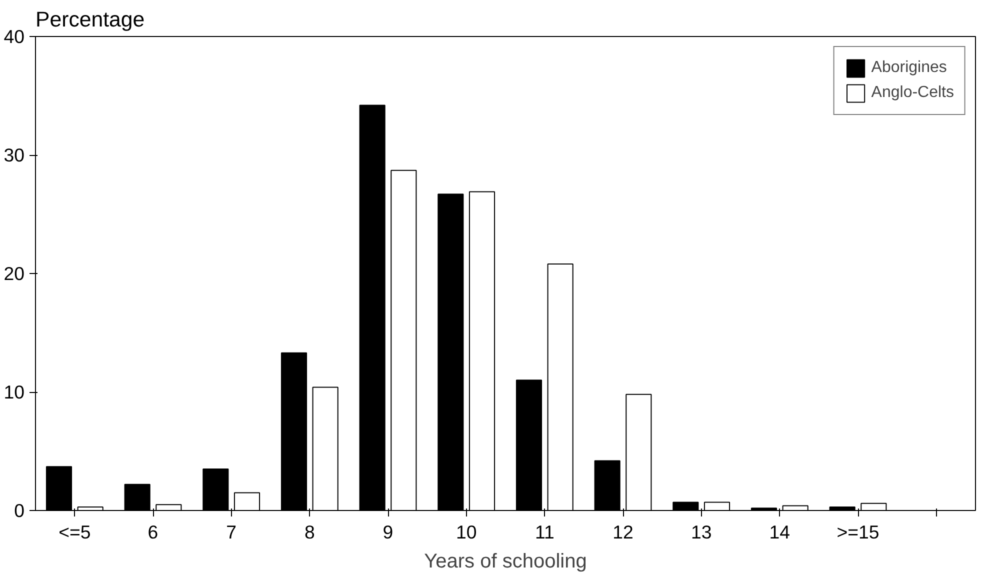 The image size is (990, 582). What do you see at coordinates (14, 392) in the screenshot?
I see `y-tick-label: 10` at bounding box center [14, 392].